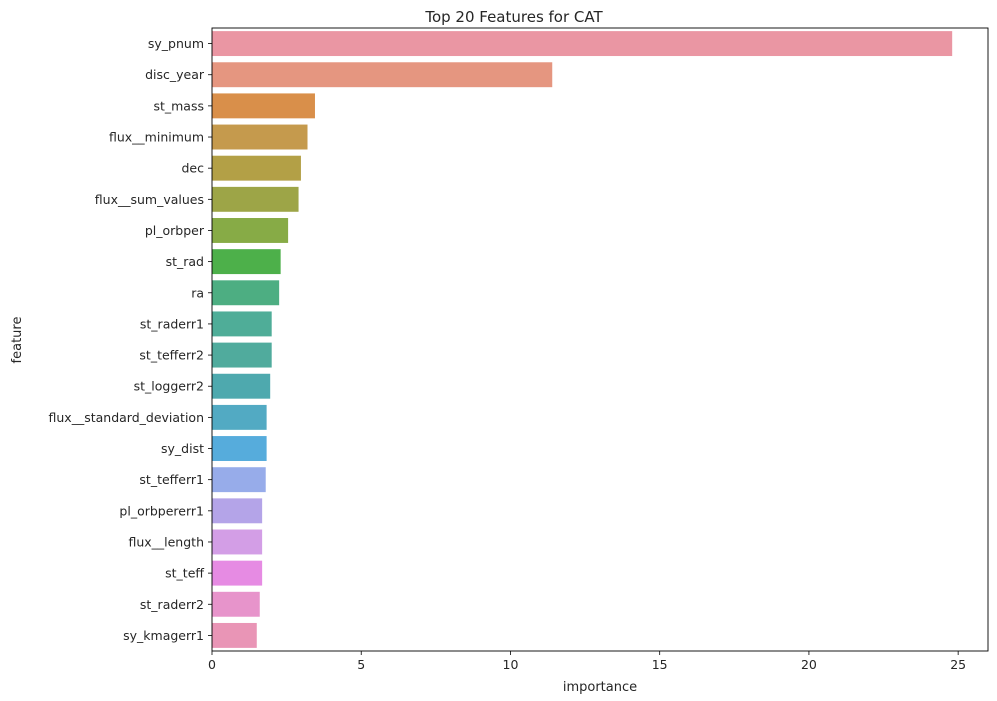  Describe the element at coordinates (176, 43) in the screenshot. I see `y-tick-label: sy_pnum` at that location.